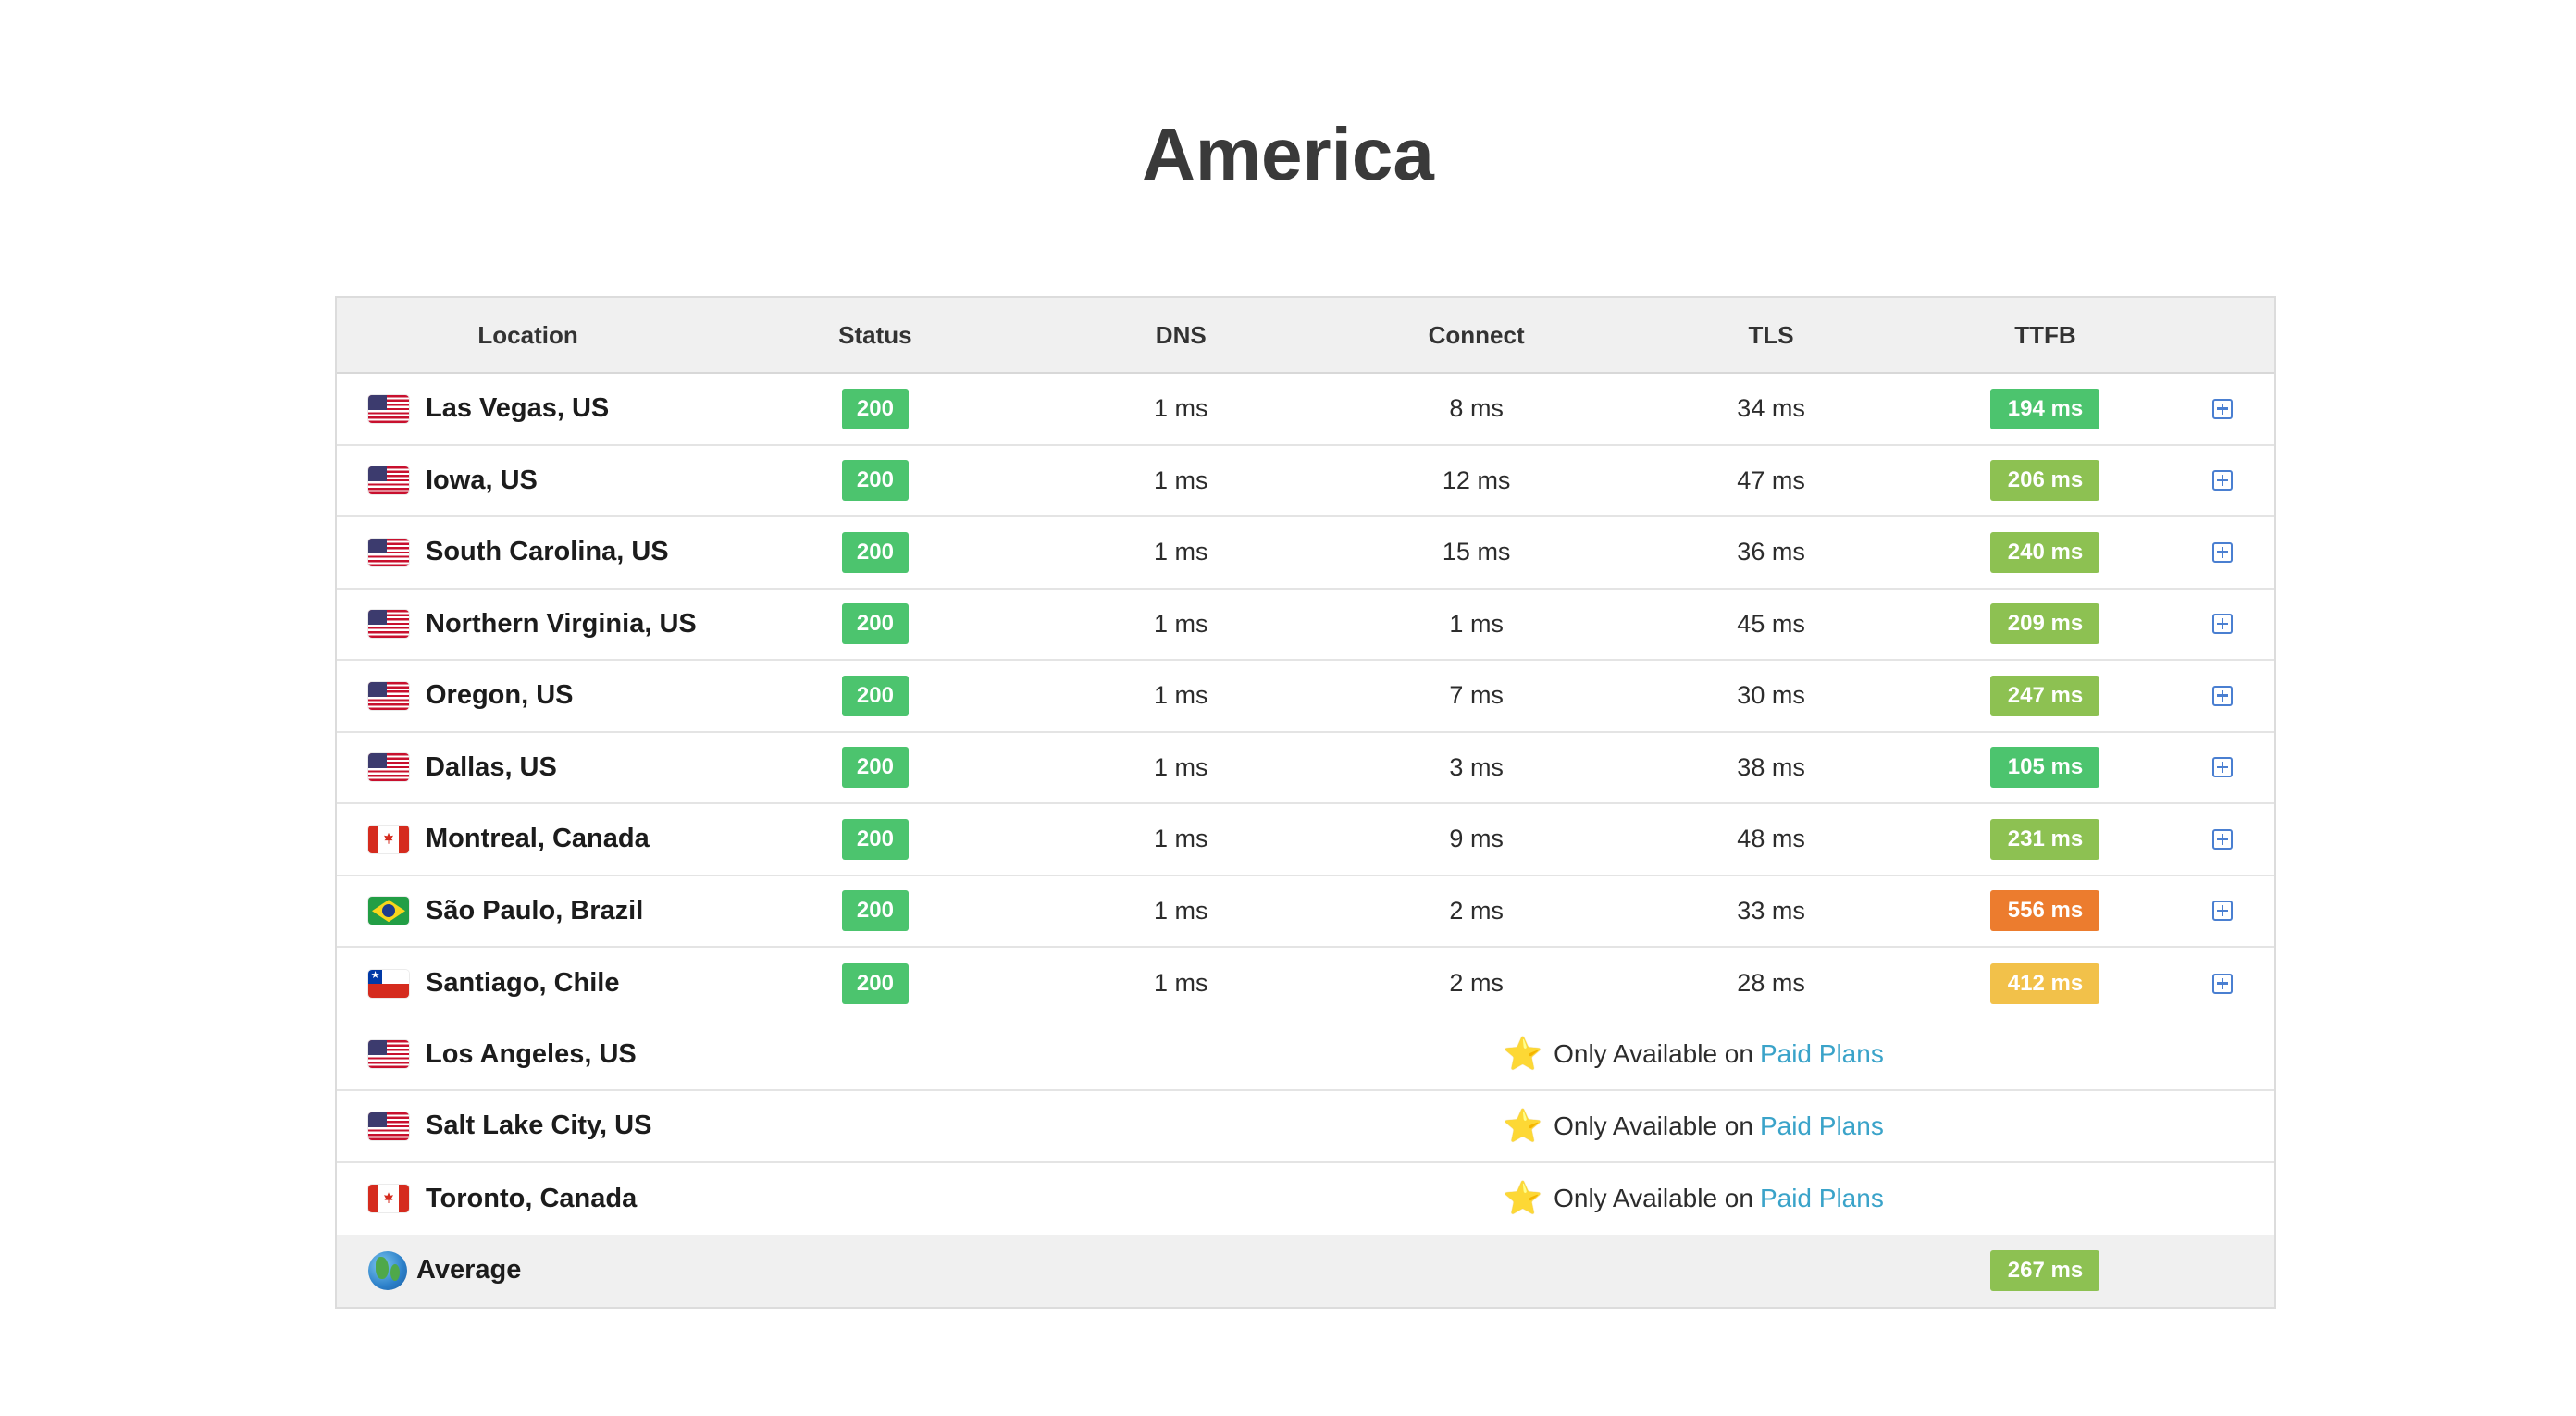 The width and height of the screenshot is (2576, 1416). What do you see at coordinates (500, 695) in the screenshot?
I see `location-name: Oregon, US` at bounding box center [500, 695].